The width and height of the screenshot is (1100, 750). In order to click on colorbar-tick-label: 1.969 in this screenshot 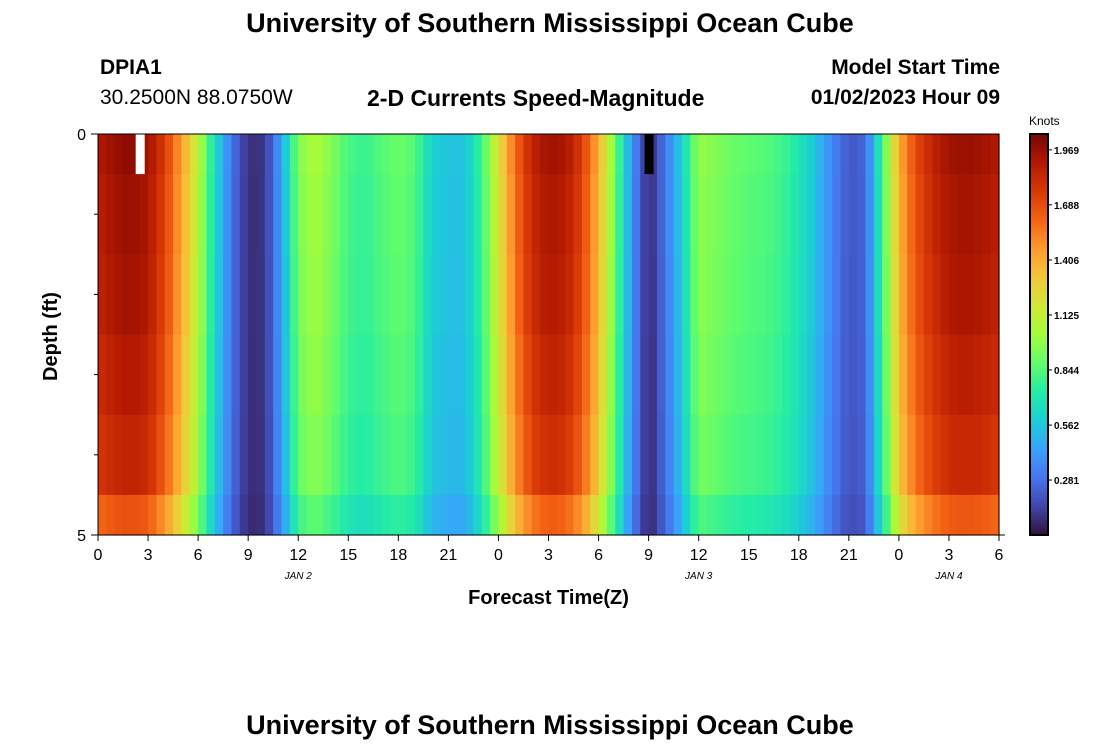, I will do `click(1066, 151)`.